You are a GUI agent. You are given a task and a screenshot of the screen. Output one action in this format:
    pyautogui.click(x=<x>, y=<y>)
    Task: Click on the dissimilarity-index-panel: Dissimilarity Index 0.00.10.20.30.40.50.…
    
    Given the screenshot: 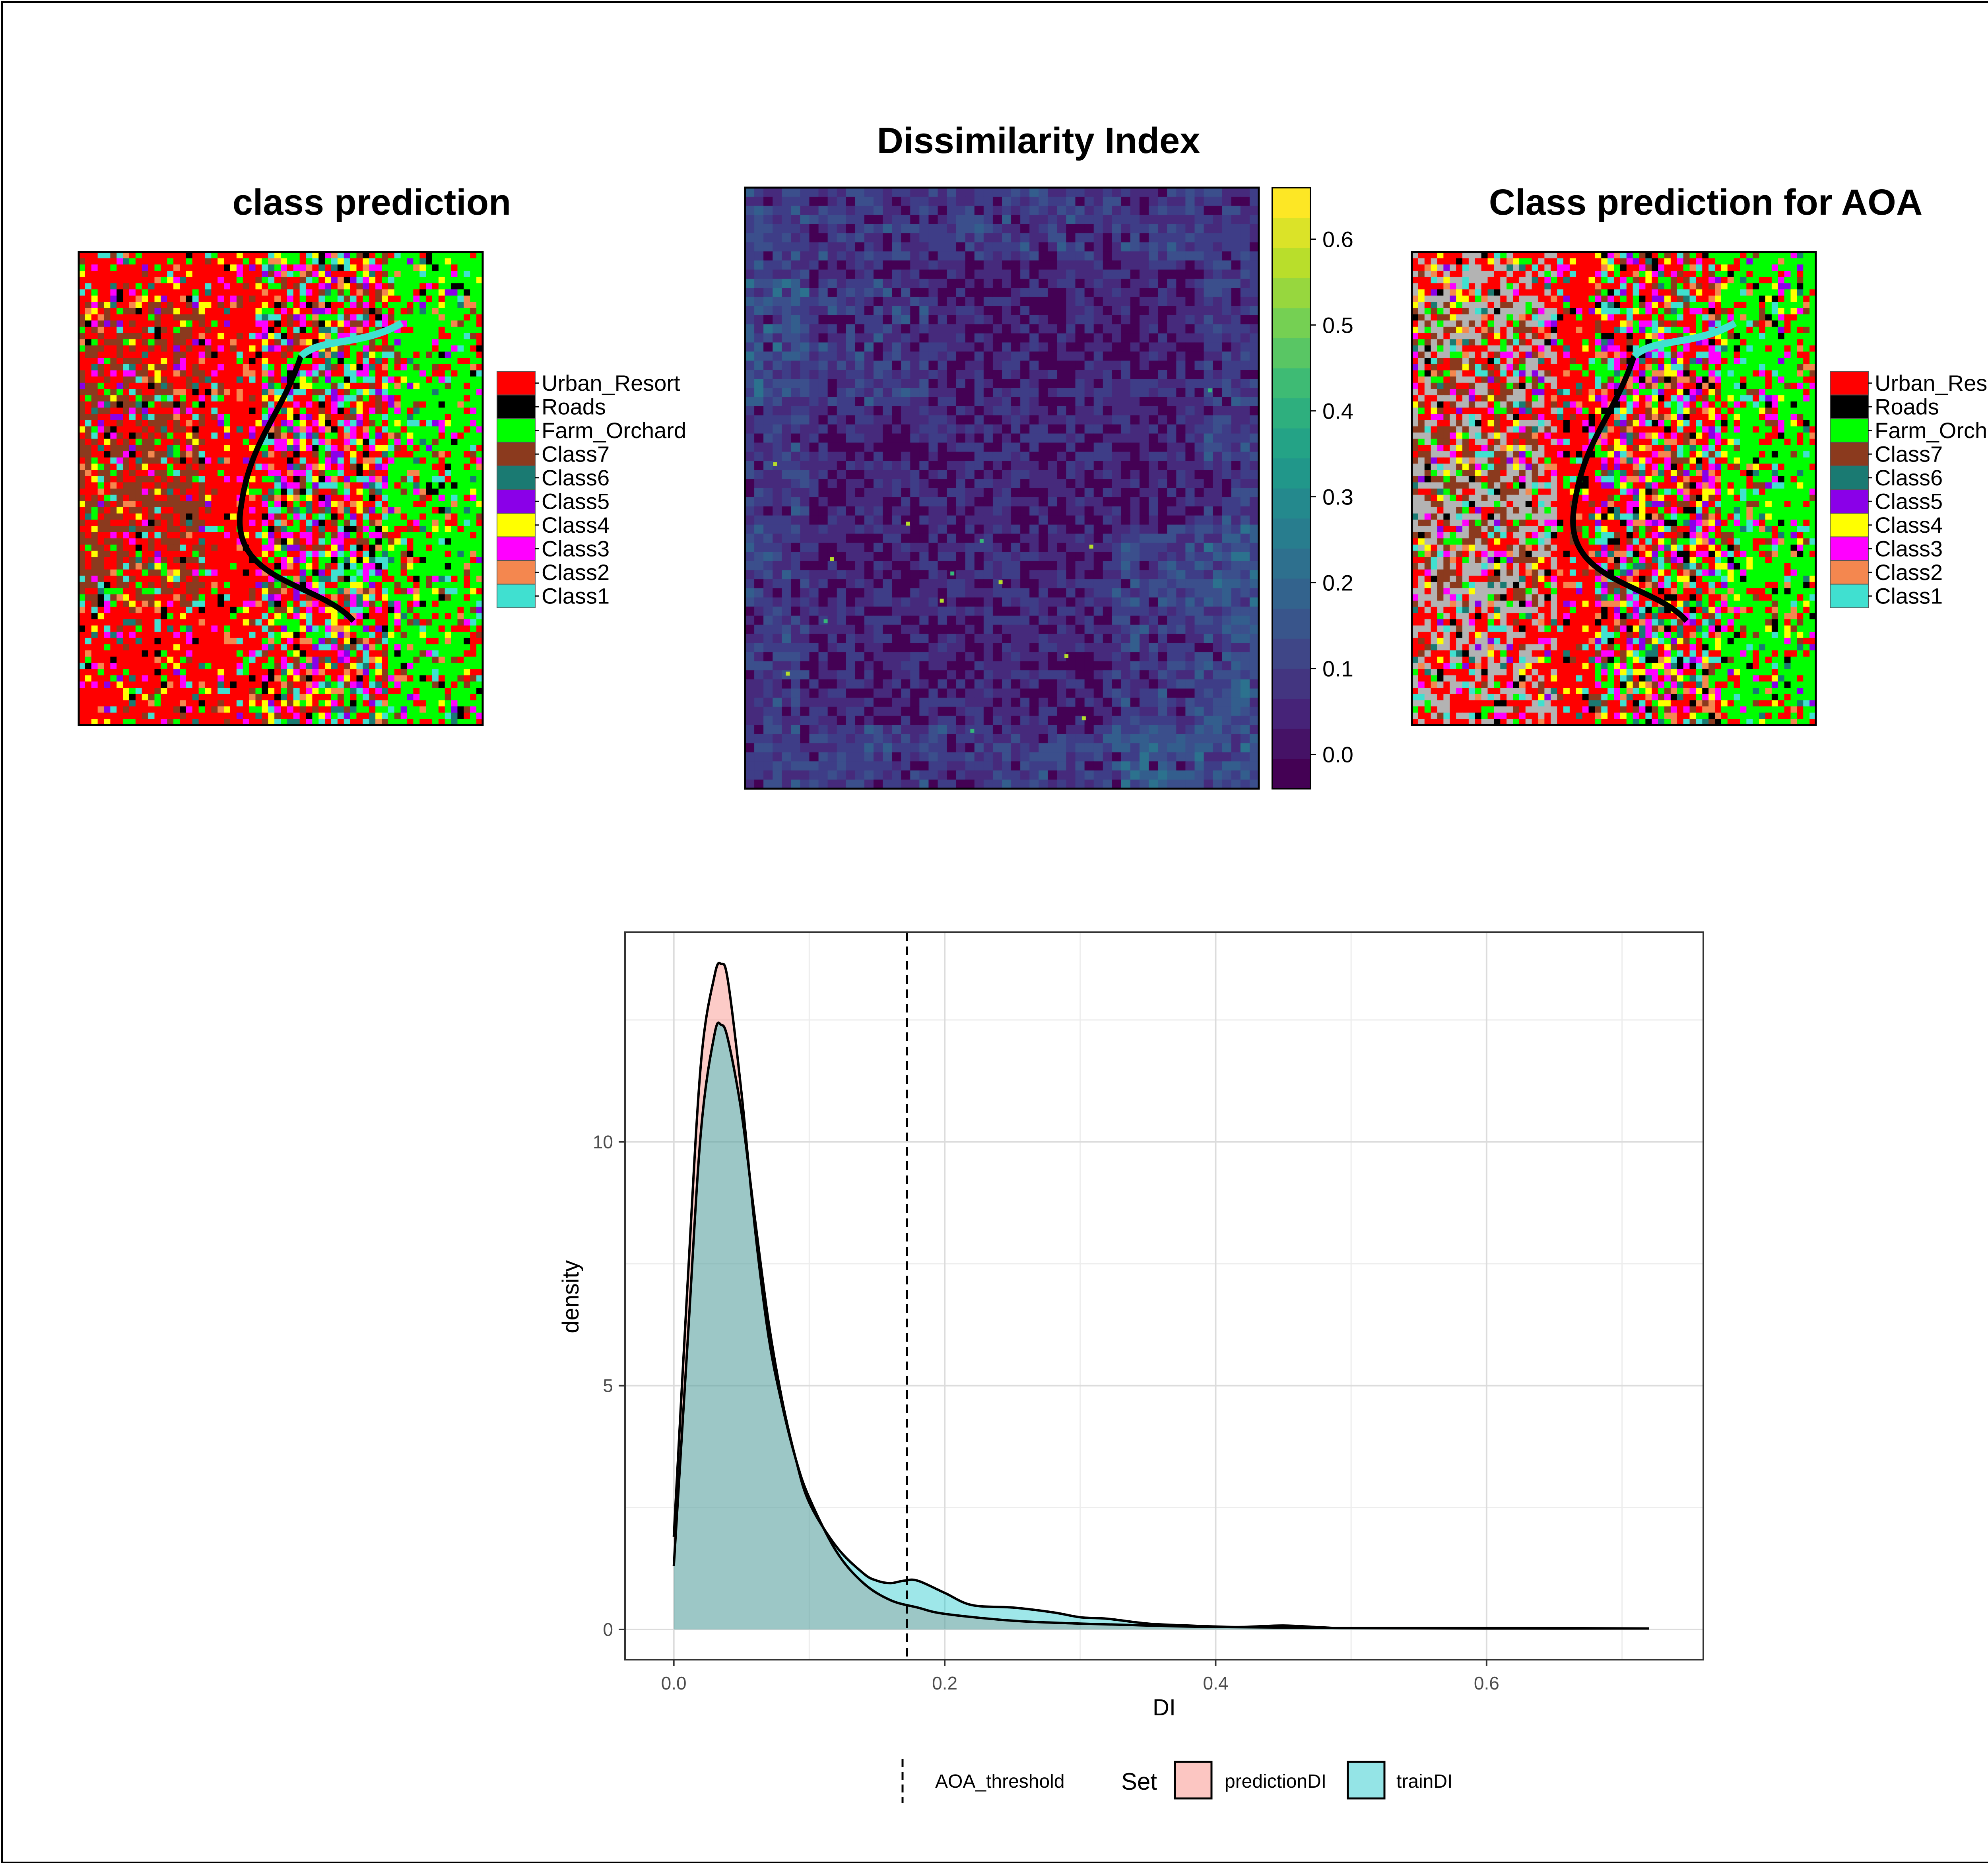 What is the action you would take?
    pyautogui.click(x=1048, y=455)
    